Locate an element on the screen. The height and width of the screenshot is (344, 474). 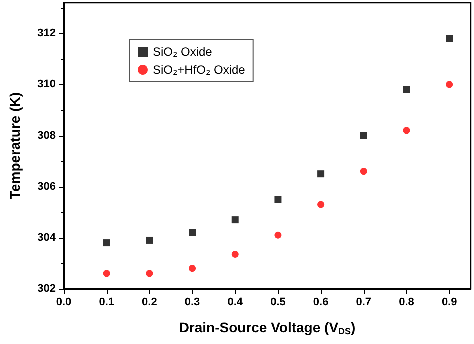
x-tick-label: 0.8 is located at coordinates (406, 302).